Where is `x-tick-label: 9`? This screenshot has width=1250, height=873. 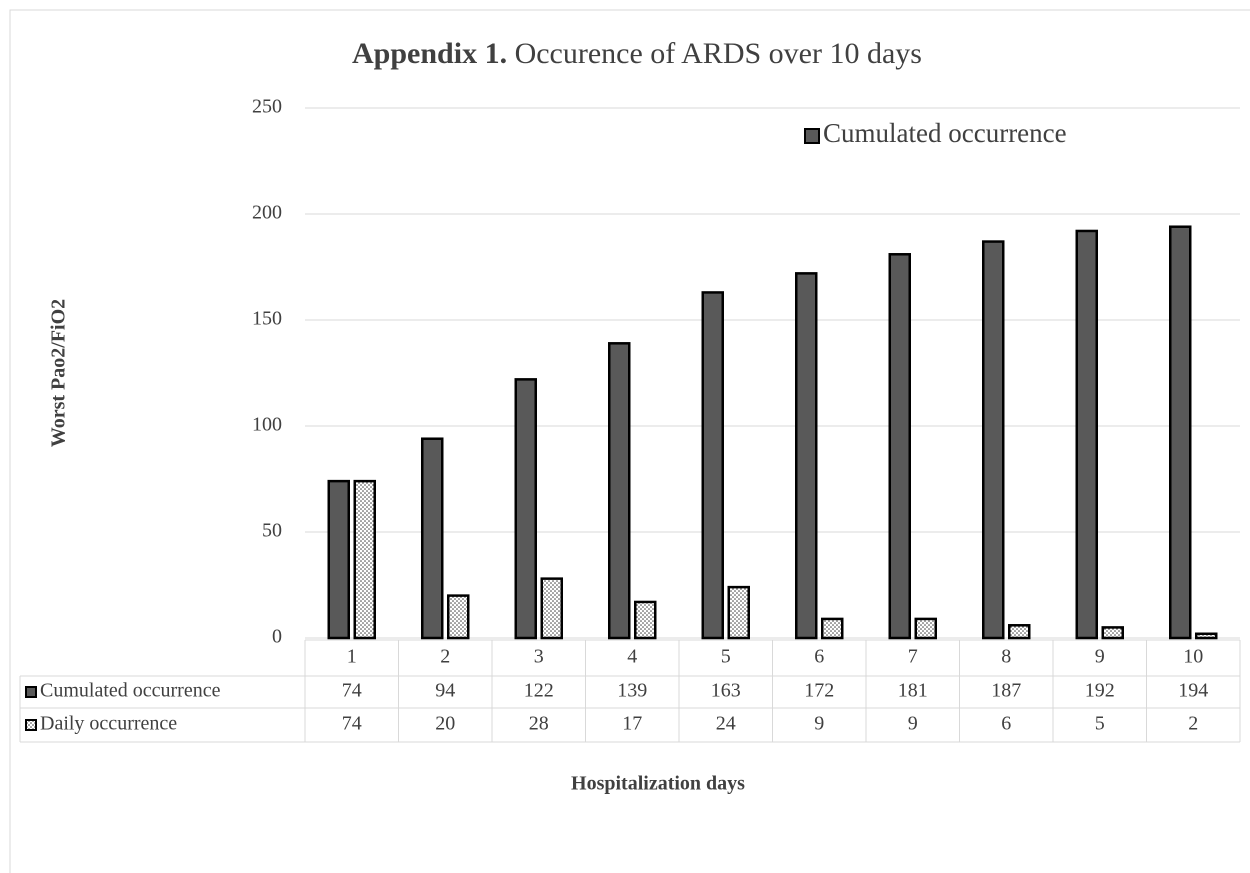 x-tick-label: 9 is located at coordinates (1100, 657).